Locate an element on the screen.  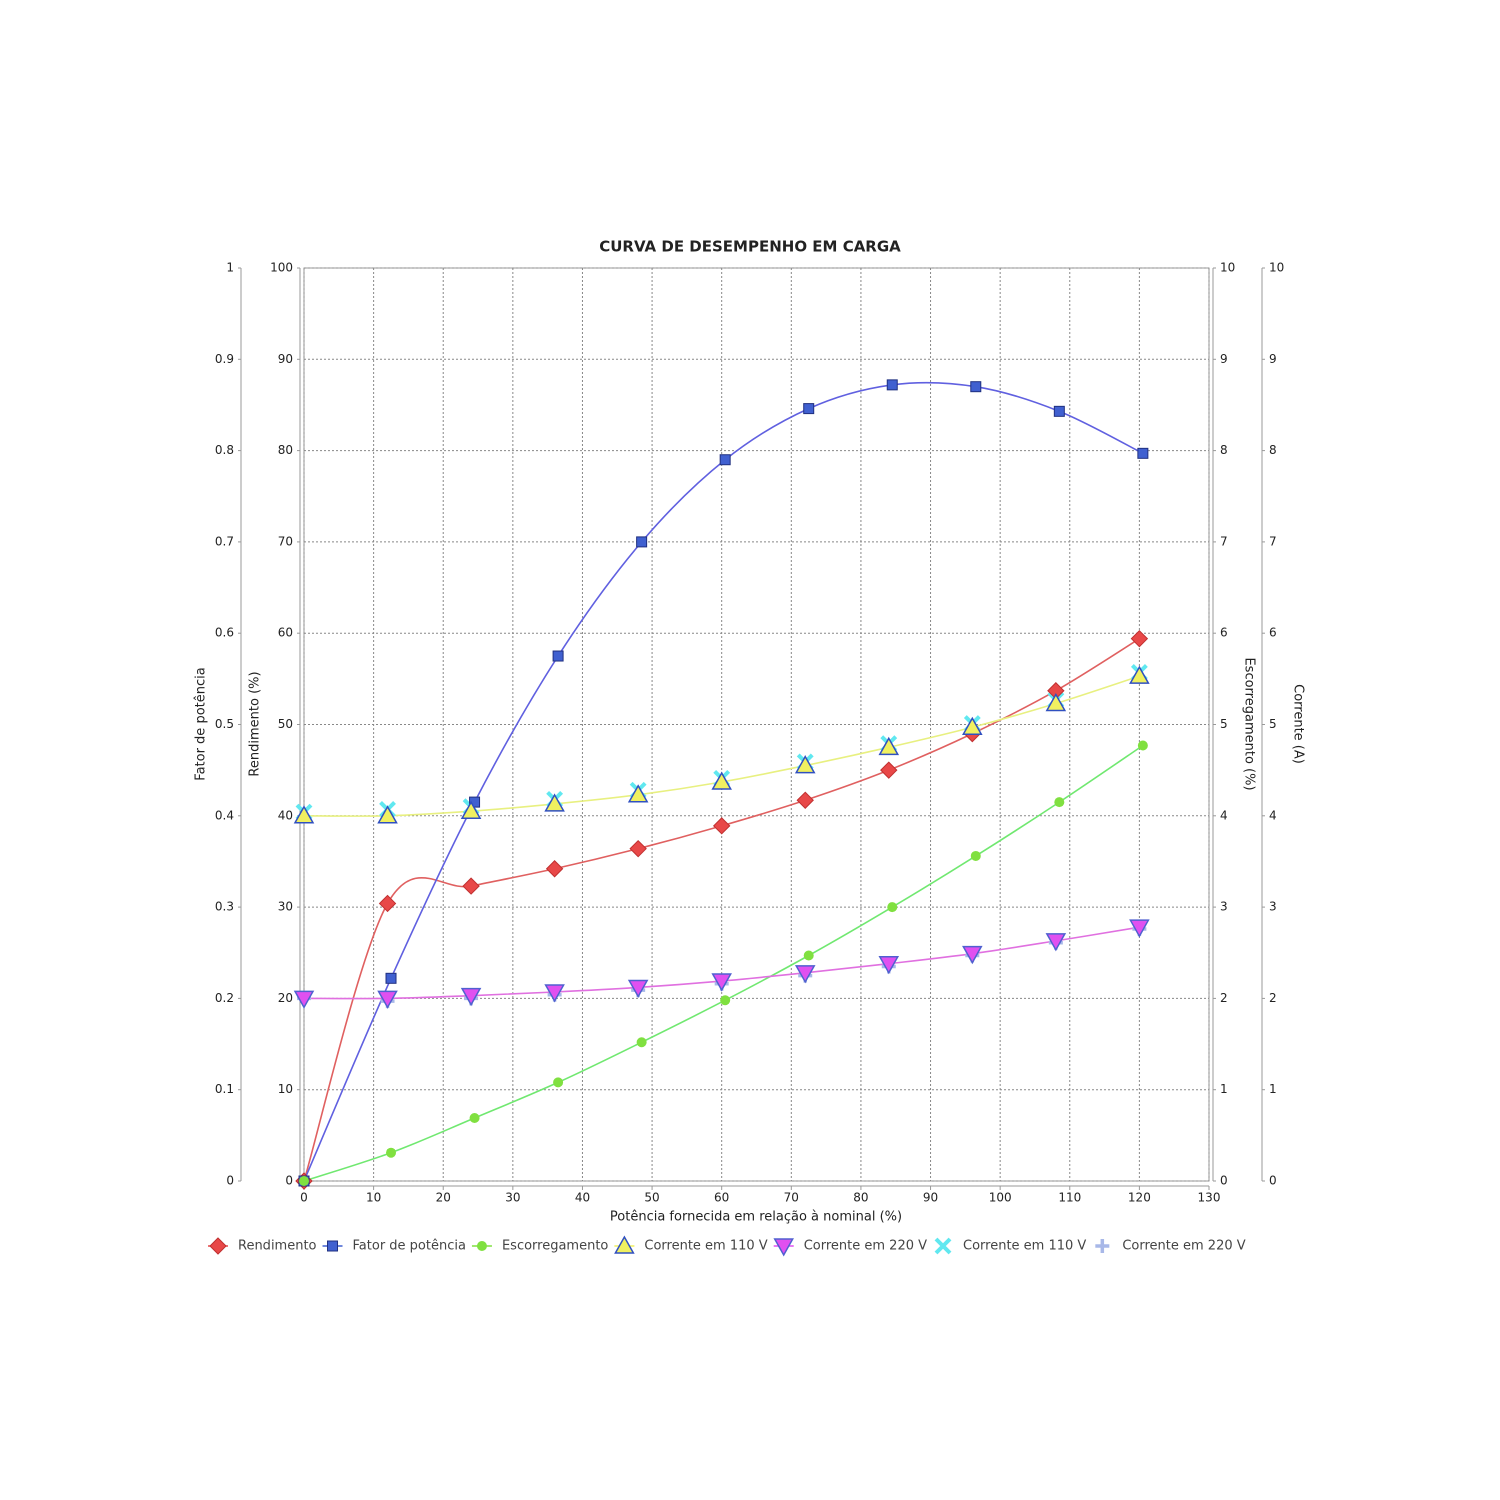
y3-tick-label: 0.8 is located at coordinates (224, 450).